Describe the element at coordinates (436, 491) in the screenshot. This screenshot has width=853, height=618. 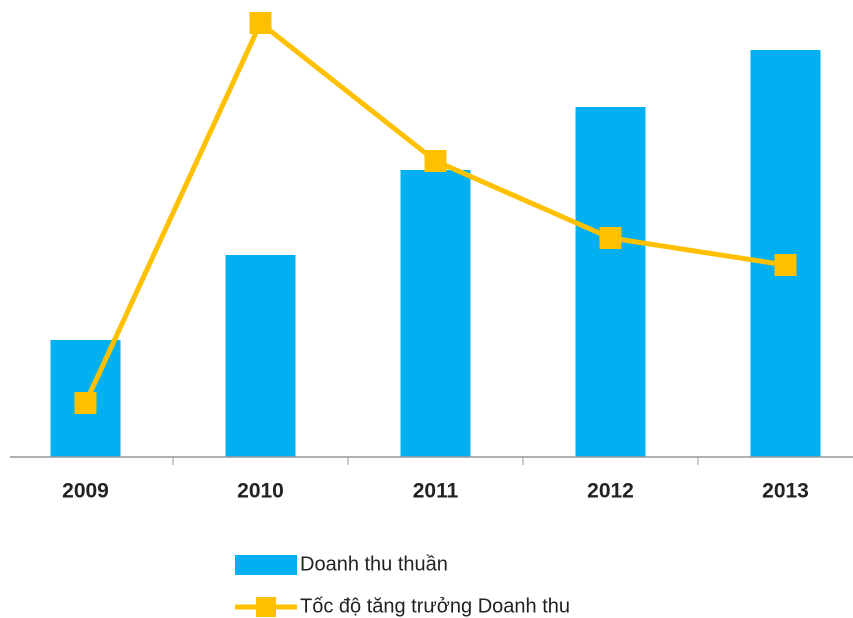
I see `x-tick-label: 2011` at that location.